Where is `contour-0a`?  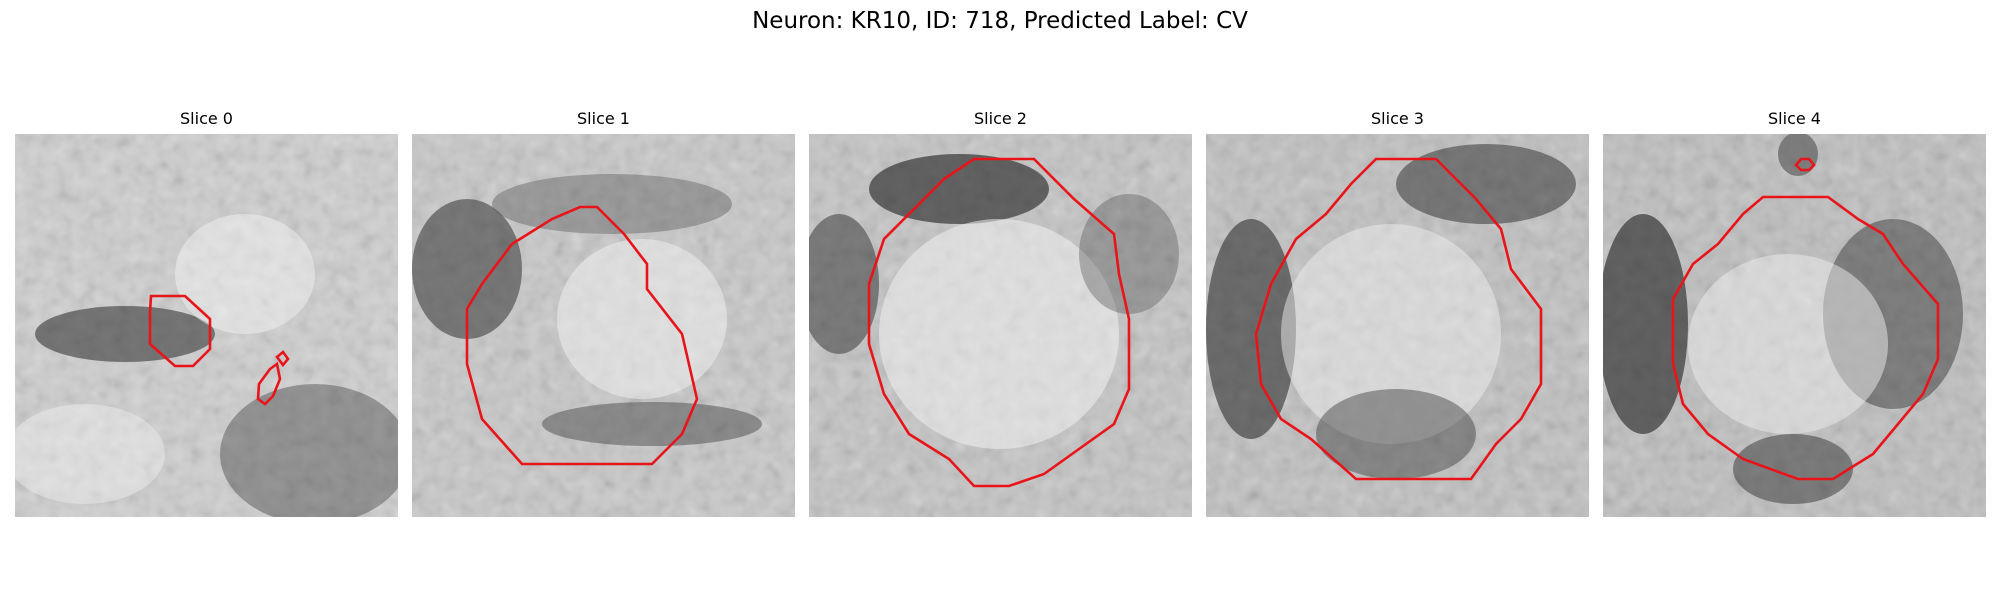
contour-0a is located at coordinates (180, 331).